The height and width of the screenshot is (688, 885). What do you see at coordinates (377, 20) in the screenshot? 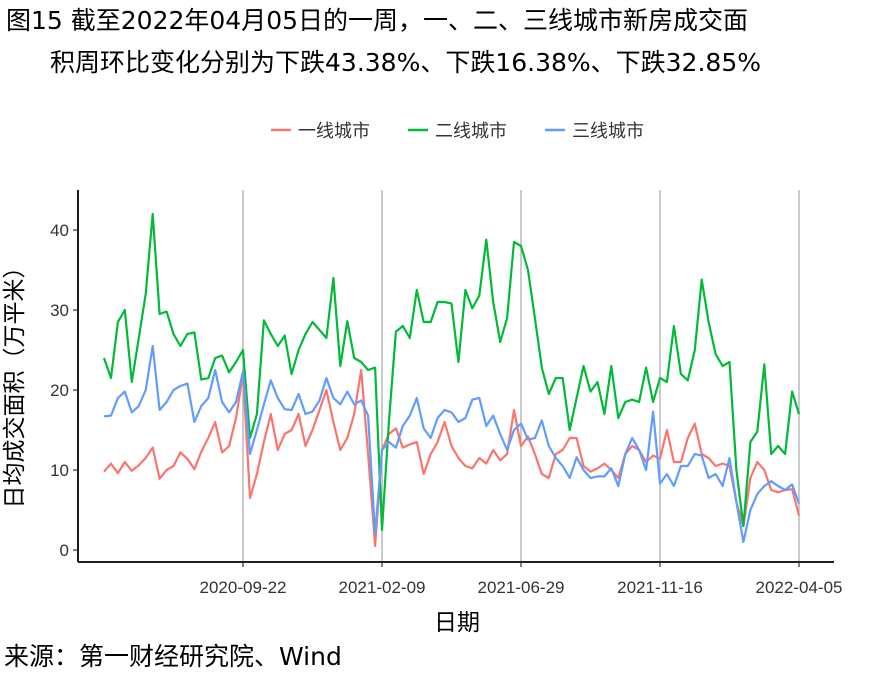
I see `figure-title-line1: 图15 截至2022年04月05日的一周，一、二、三线城市新房成交面` at bounding box center [377, 20].